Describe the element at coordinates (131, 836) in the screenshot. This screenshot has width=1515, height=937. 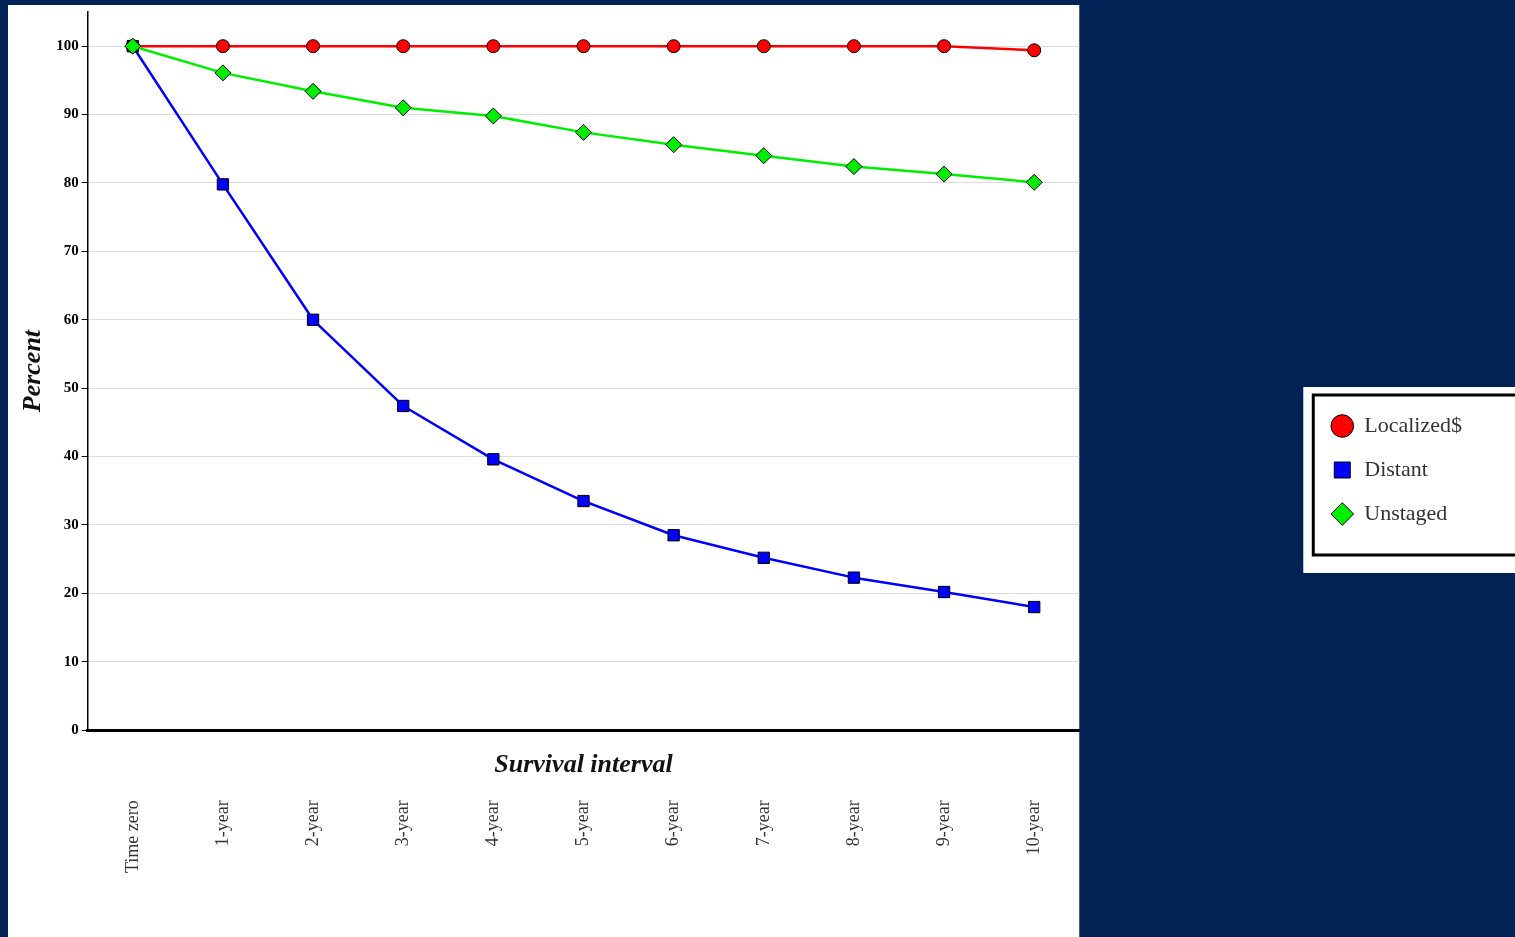
I see `x-tick-label: Time zero` at that location.